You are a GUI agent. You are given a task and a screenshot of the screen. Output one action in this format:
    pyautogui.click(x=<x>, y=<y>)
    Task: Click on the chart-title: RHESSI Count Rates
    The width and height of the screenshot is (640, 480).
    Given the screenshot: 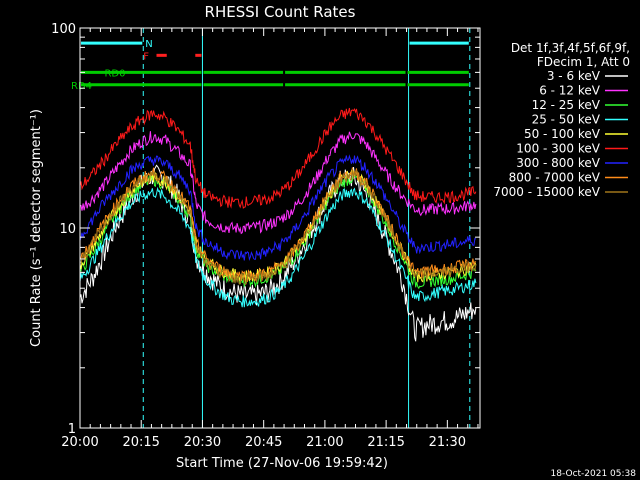 What is the action you would take?
    pyautogui.click(x=280, y=12)
    